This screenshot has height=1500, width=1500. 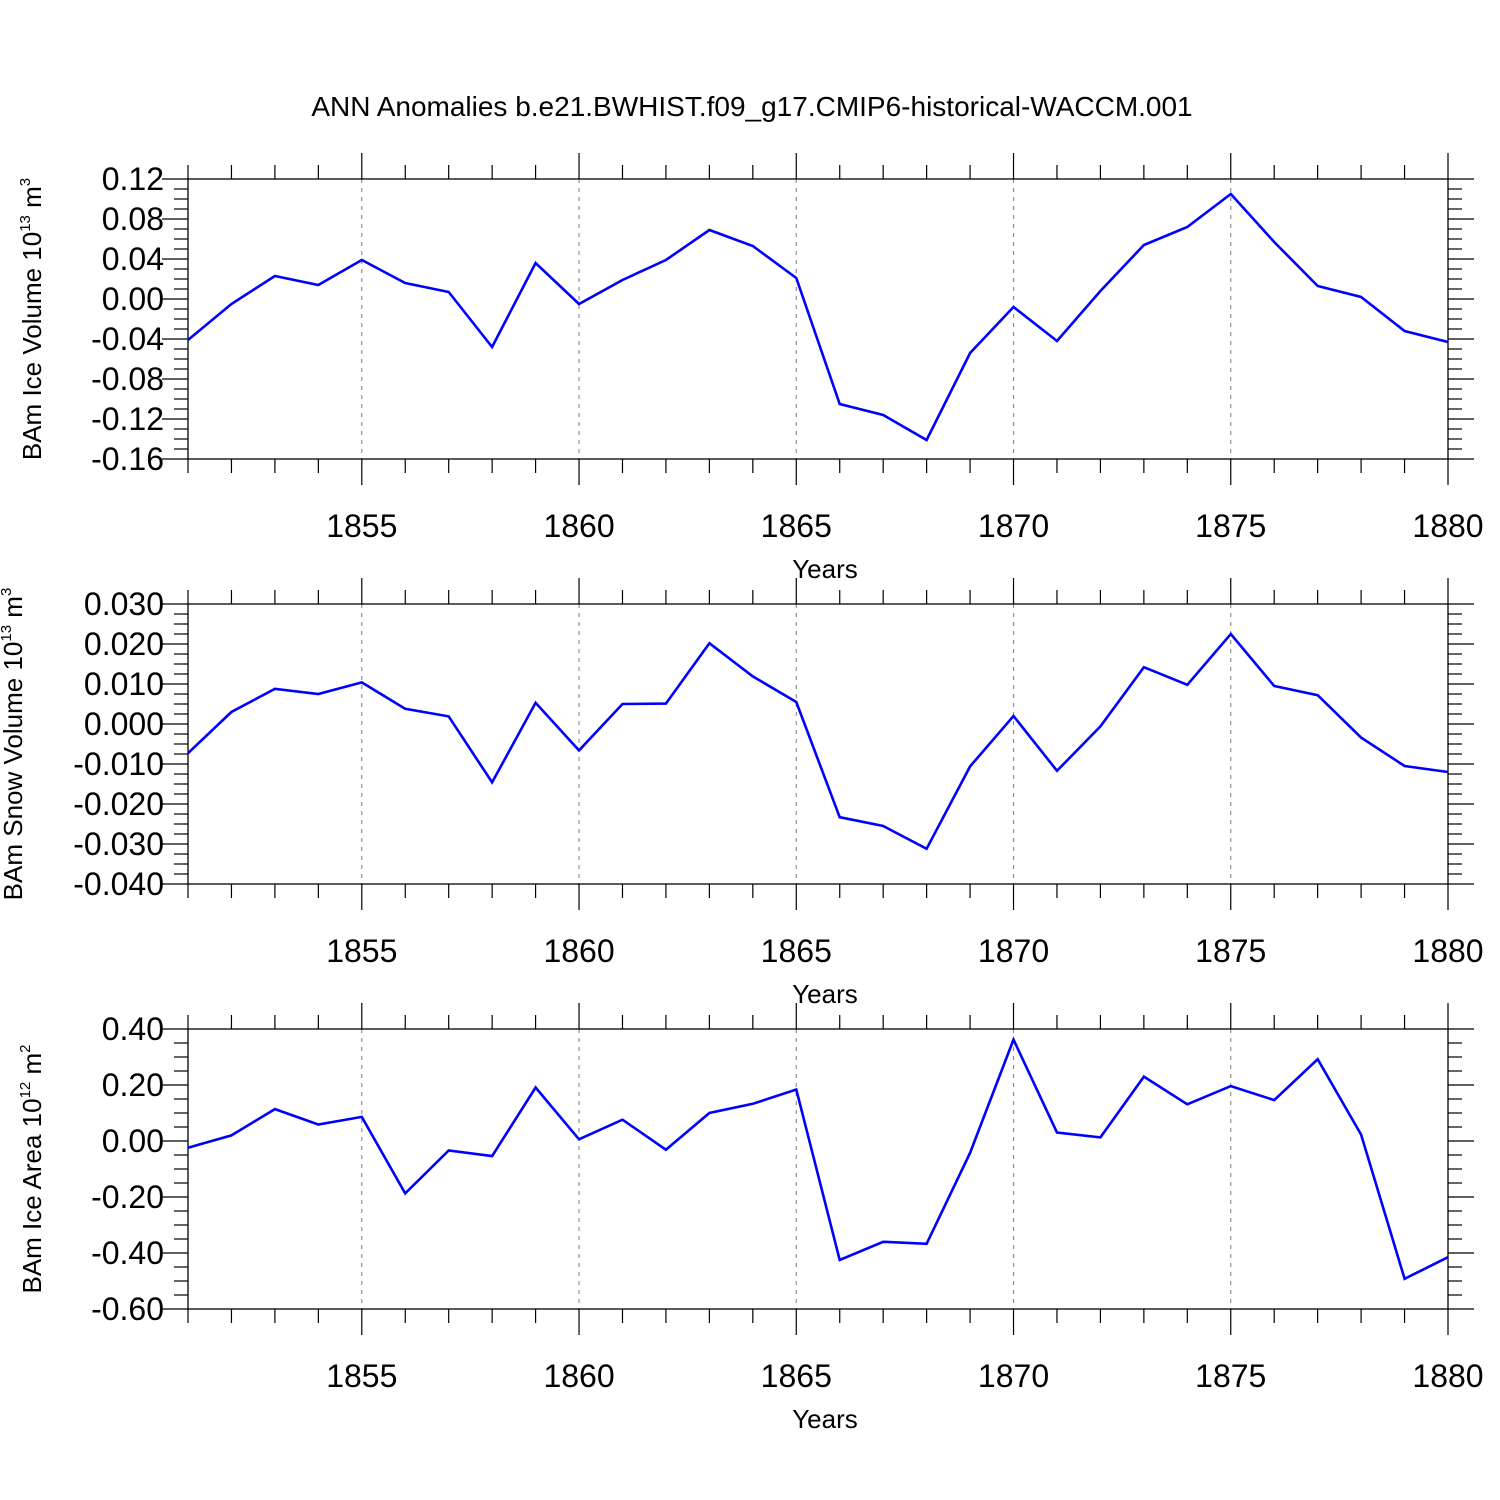 I want to click on y-axis-title: BAm Snow Volume 1013 m3, so click(x=14, y=744).